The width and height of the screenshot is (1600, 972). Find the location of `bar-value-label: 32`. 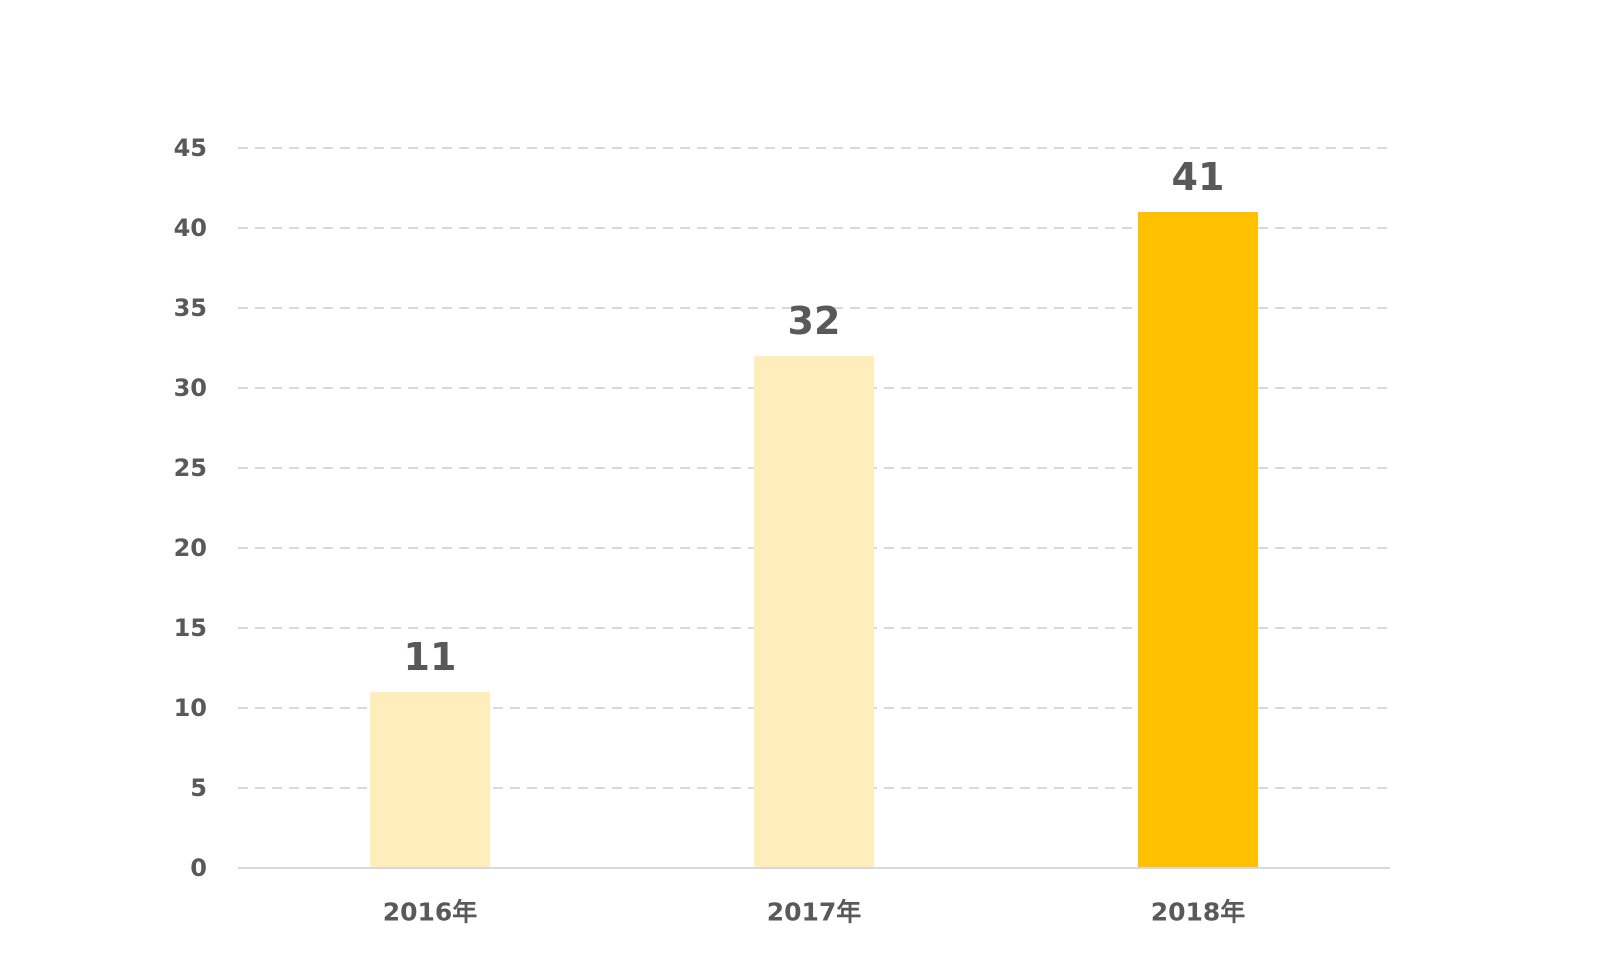

bar-value-label: 32 is located at coordinates (814, 321).